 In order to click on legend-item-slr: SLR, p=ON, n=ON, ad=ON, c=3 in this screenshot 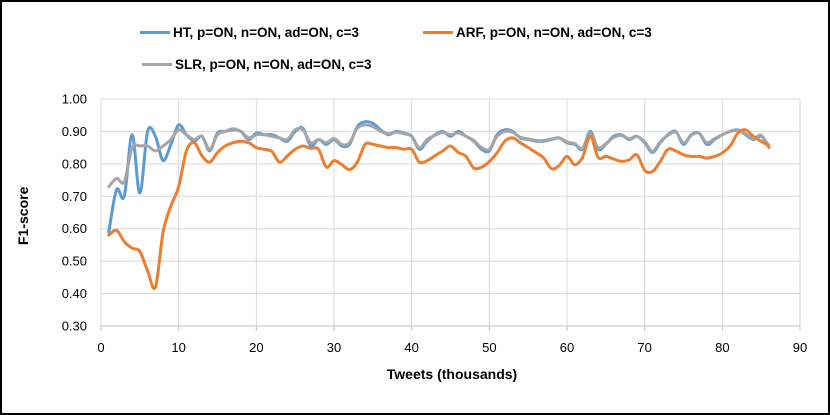, I will do `click(257, 64)`.